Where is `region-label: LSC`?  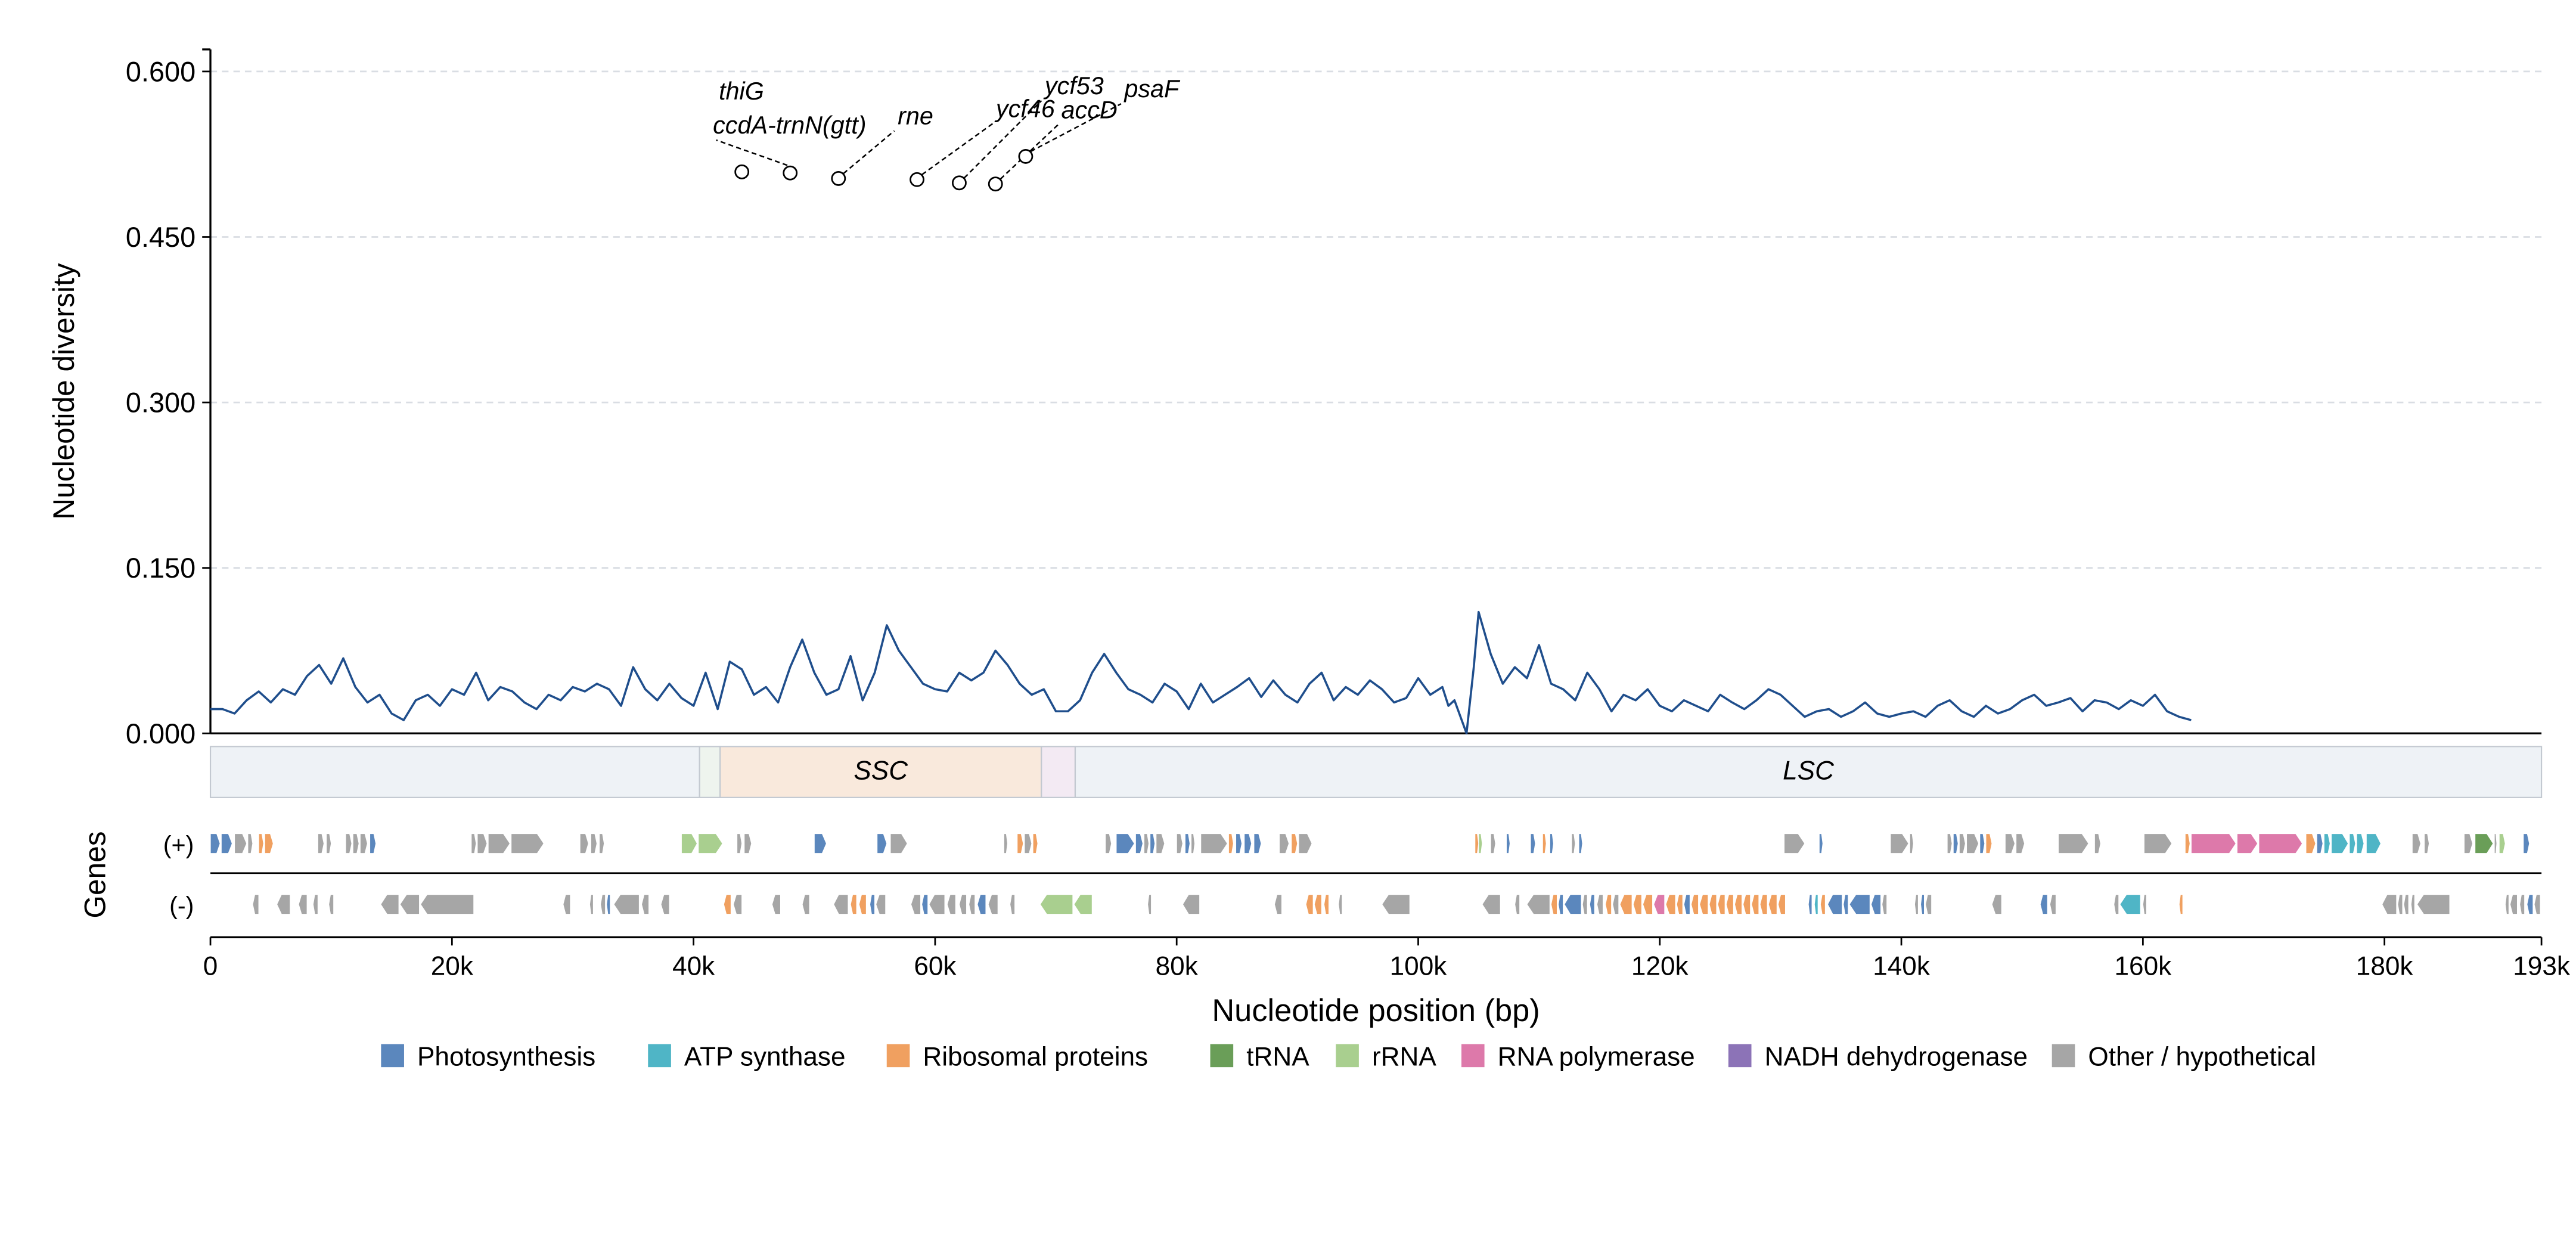 region-label: LSC is located at coordinates (1809, 771).